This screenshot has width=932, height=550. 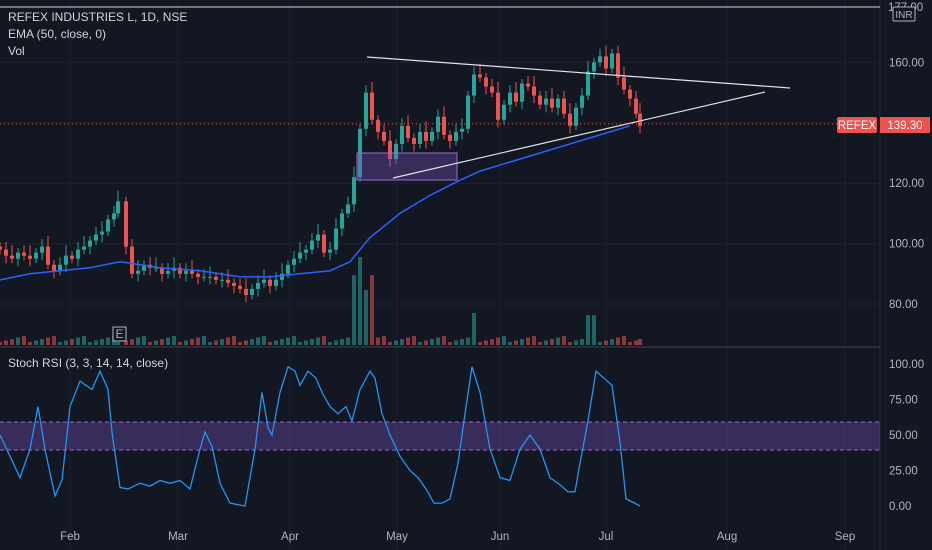 I want to click on trendline-lower, so click(x=579, y=135).